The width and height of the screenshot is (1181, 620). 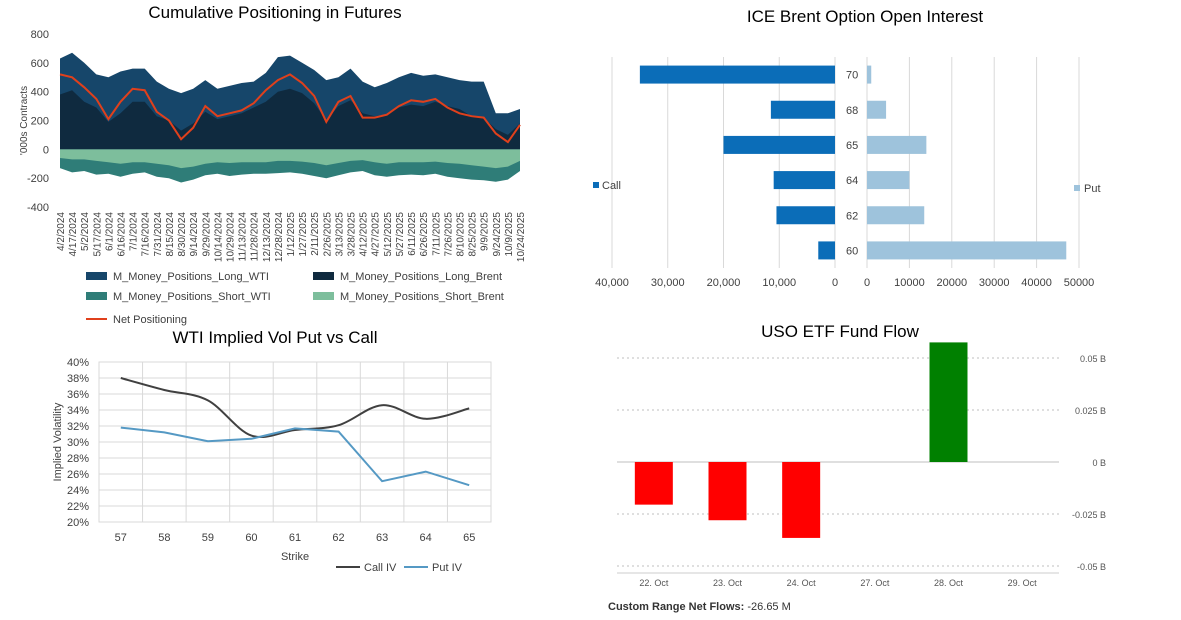 I want to click on futures-x-tick: 7/31/2024, so click(x=158, y=234).